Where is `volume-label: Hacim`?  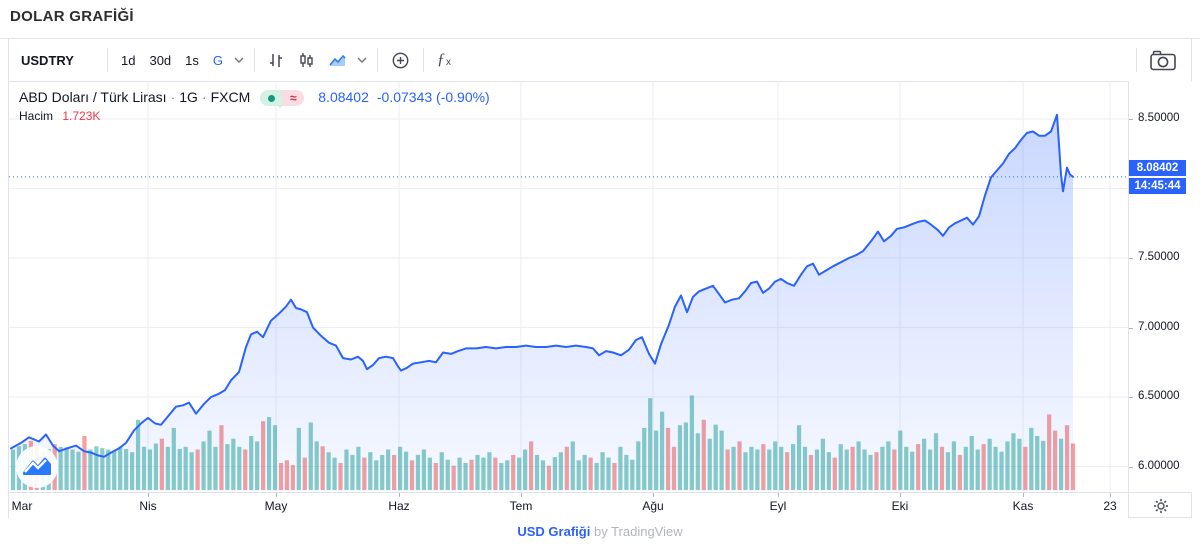
volume-label: Hacim is located at coordinates (36, 116).